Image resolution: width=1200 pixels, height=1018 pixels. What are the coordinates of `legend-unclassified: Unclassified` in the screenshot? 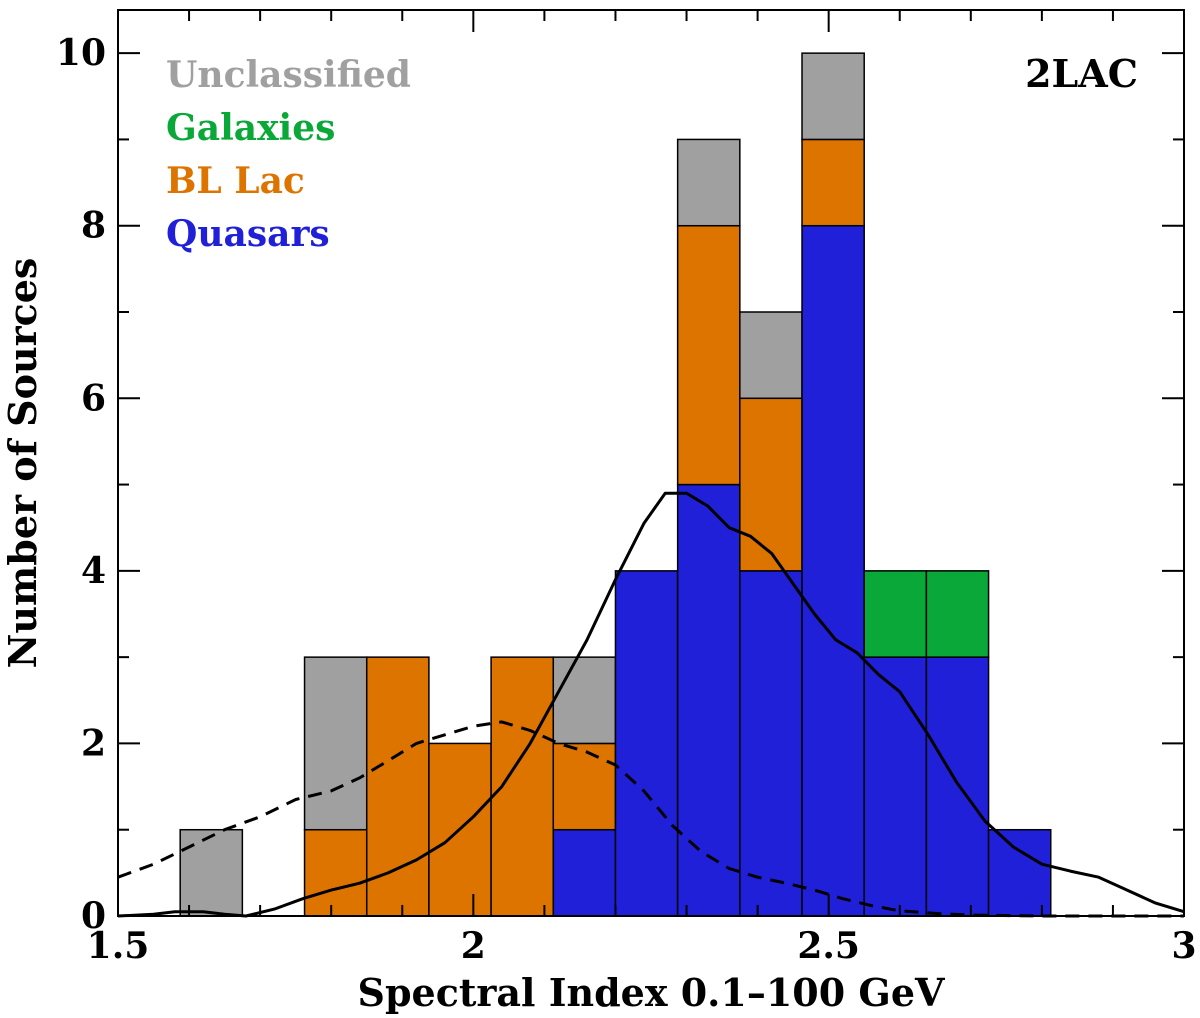 It's located at (288, 75).